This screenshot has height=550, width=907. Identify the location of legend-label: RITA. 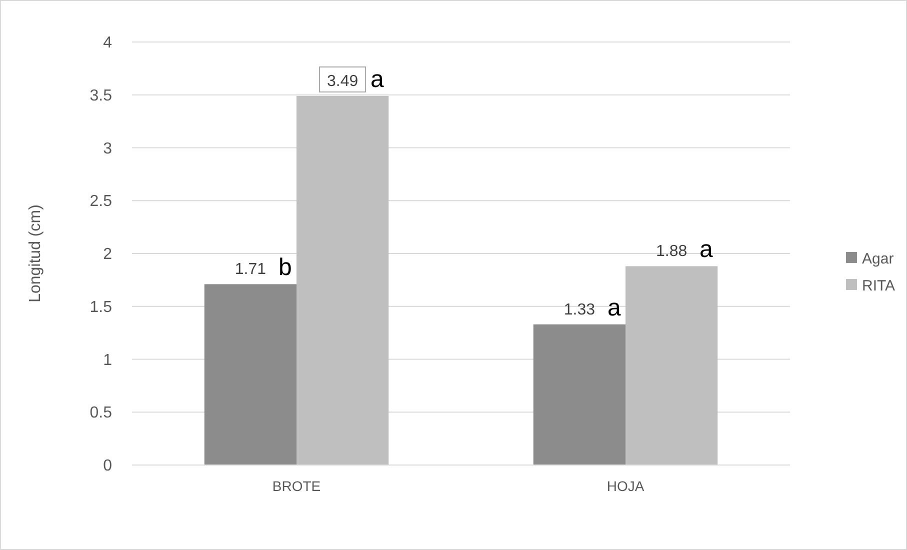
(879, 285).